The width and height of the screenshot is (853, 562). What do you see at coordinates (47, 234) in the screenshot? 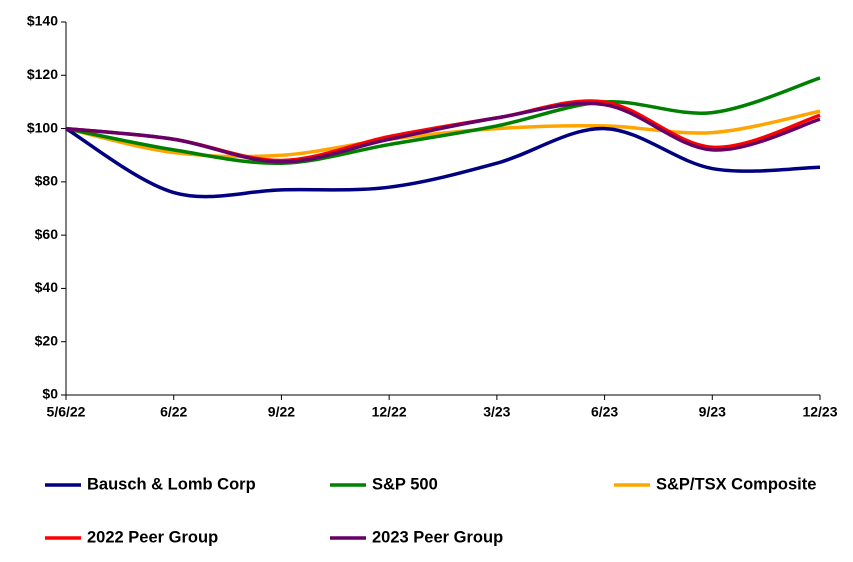
I see `y-tick-label: $60` at bounding box center [47, 234].